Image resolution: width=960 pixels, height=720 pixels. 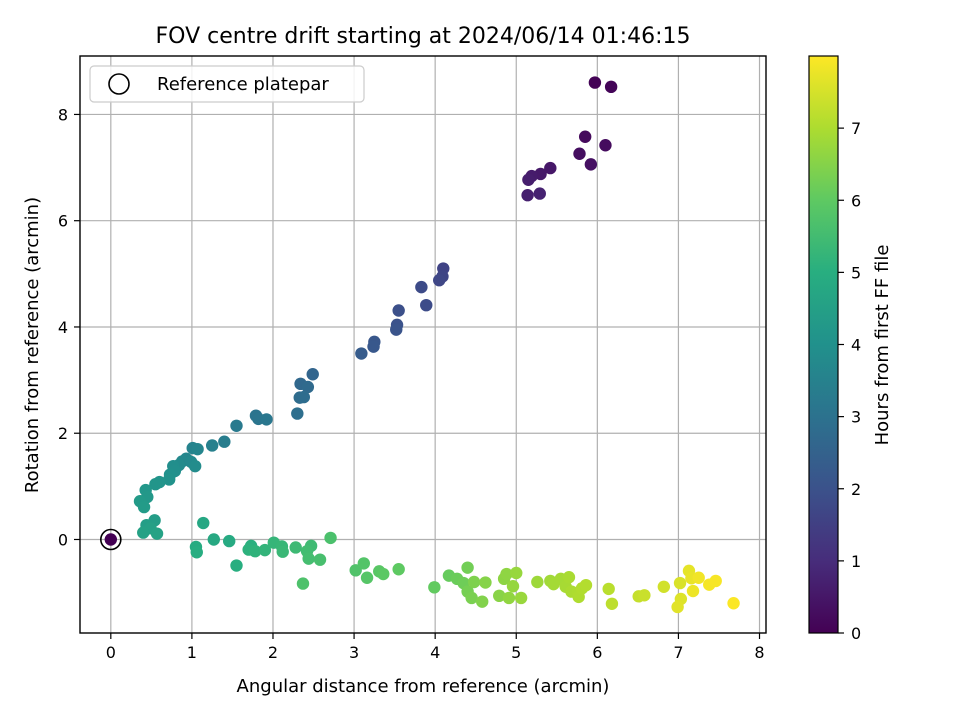 What do you see at coordinates (192, 652) in the screenshot?
I see `x-tick-label: 1` at bounding box center [192, 652].